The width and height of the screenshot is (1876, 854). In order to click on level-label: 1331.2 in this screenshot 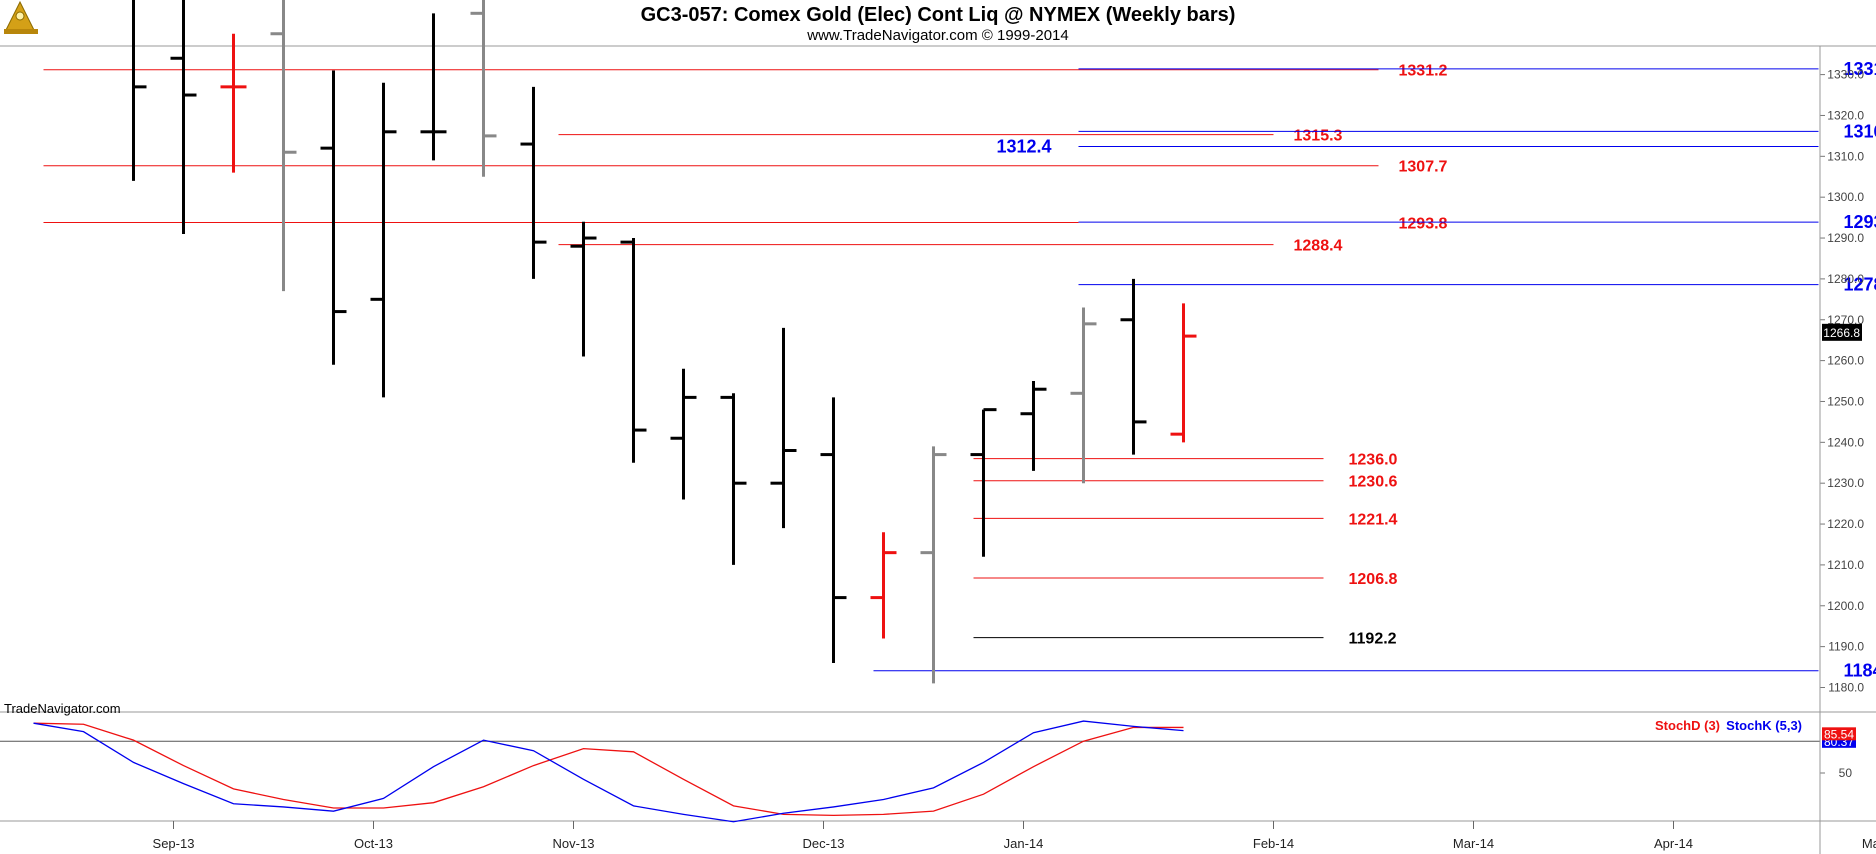, I will do `click(1423, 71)`.